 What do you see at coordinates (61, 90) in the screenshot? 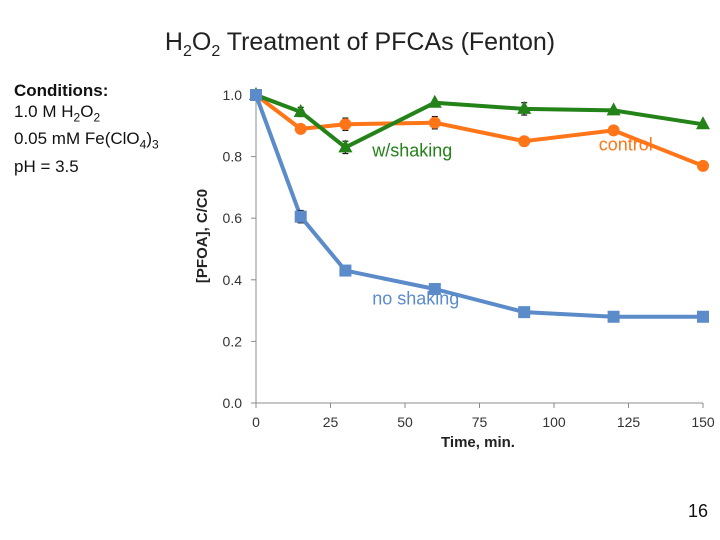
I see `conditions-heading: Conditions:` at bounding box center [61, 90].